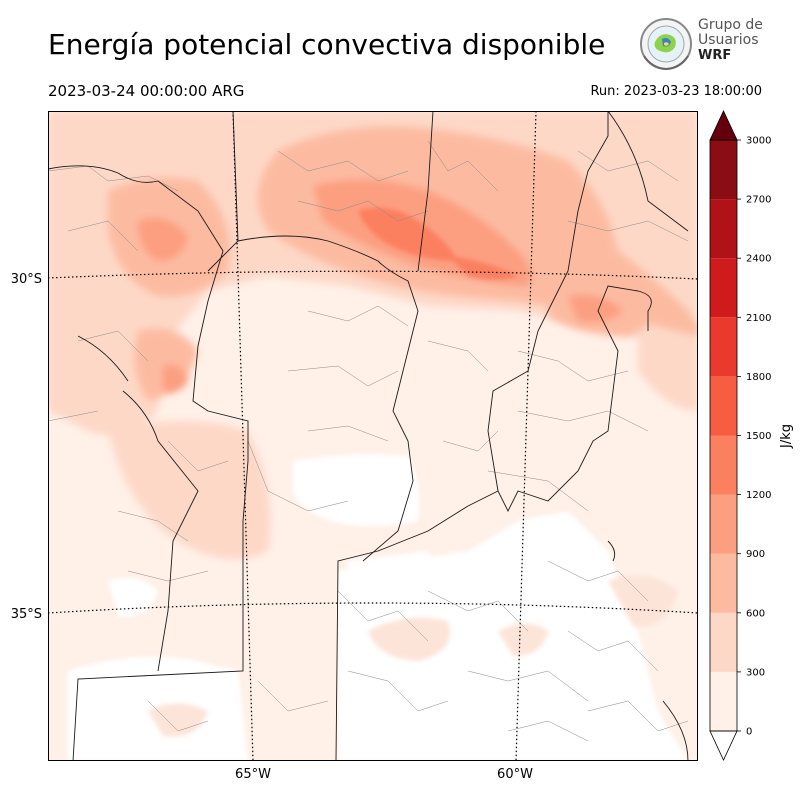 The height and width of the screenshot is (800, 800). I want to click on logo-line-3: WRF, so click(715, 55).